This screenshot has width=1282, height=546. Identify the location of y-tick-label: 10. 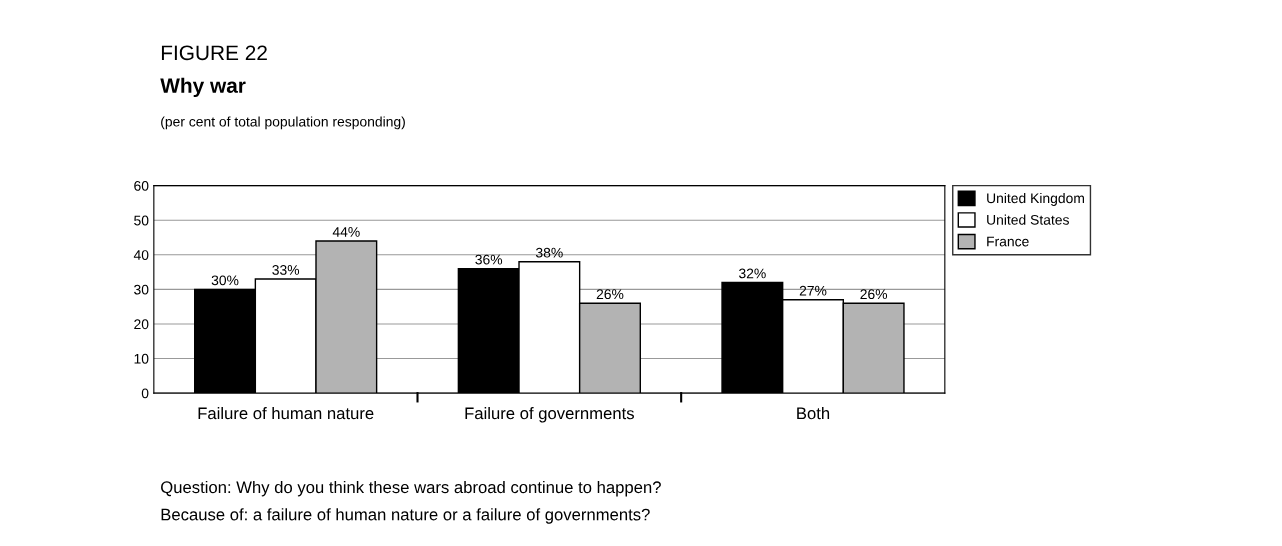
(141, 358).